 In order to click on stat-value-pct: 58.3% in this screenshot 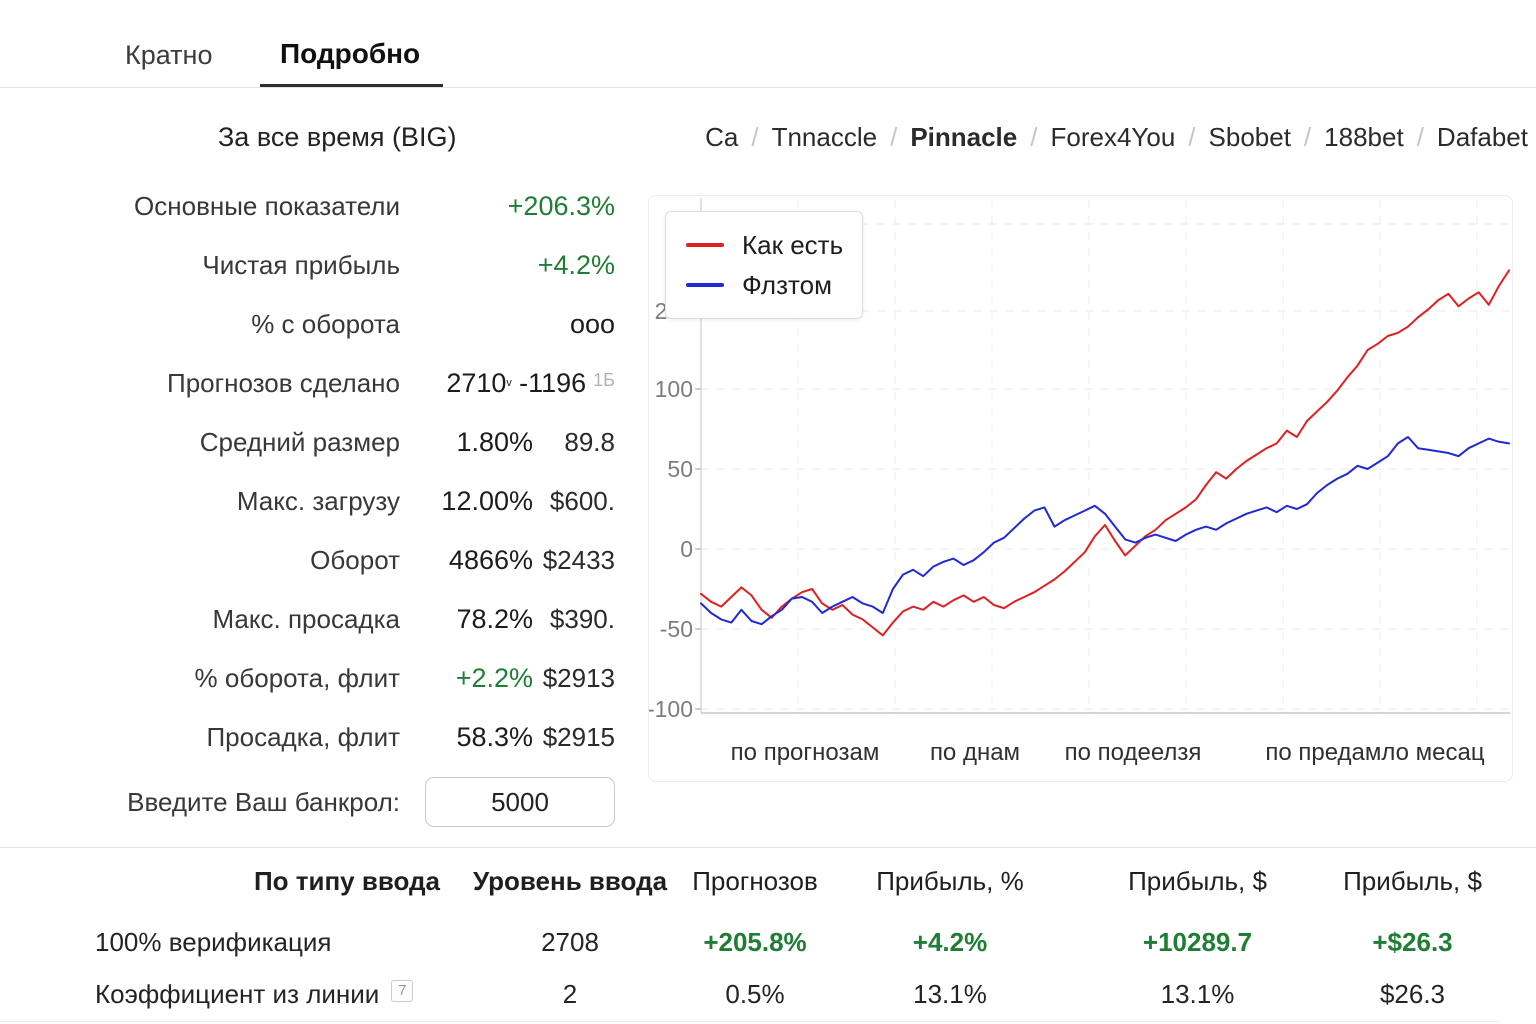, I will do `click(494, 737)`.